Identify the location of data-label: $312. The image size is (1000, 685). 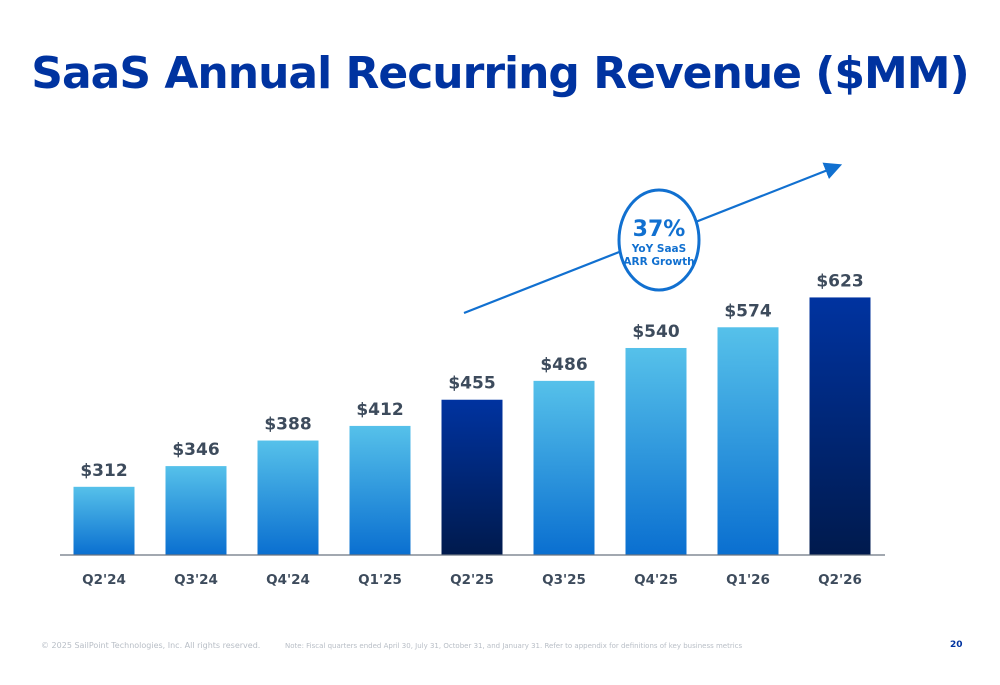
(103, 471).